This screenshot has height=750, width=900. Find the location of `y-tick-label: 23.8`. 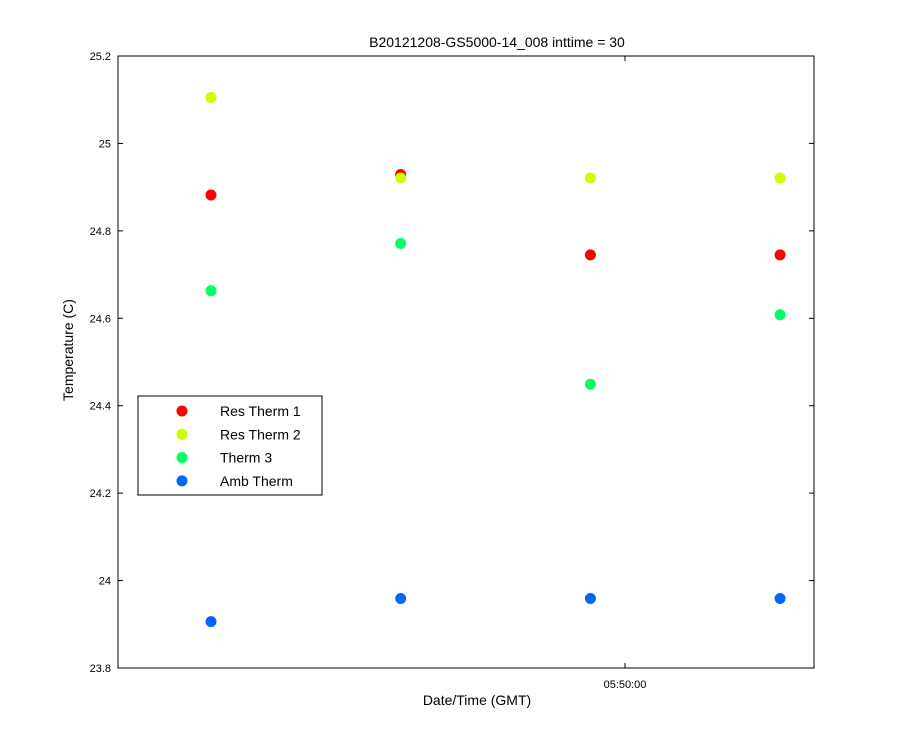

y-tick-label: 23.8 is located at coordinates (100, 669).